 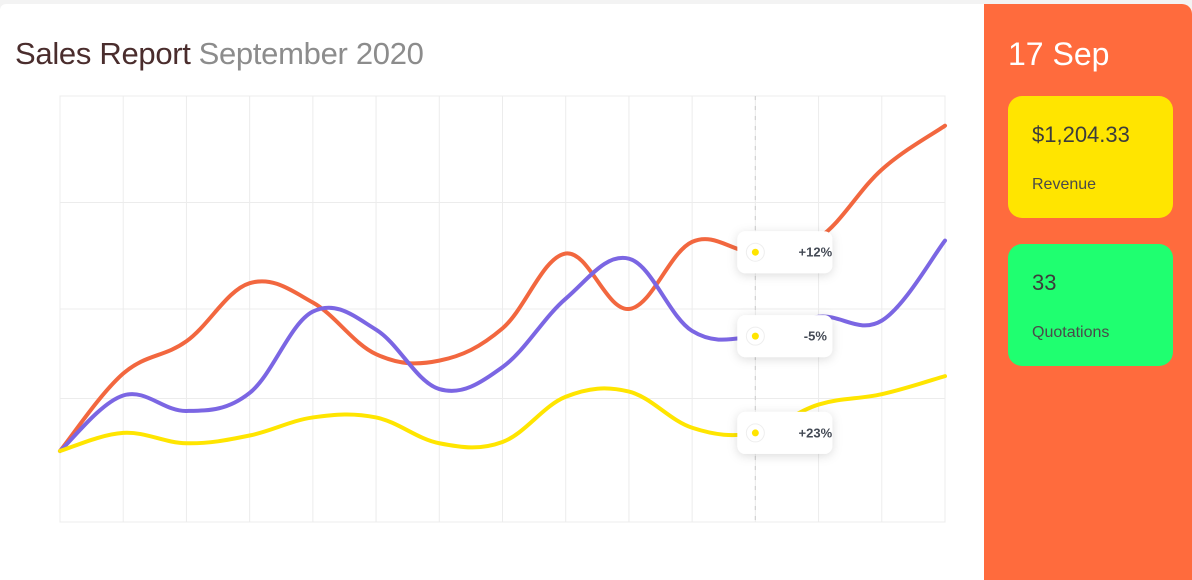 What do you see at coordinates (1059, 54) in the screenshot?
I see `selected-date: 17 Sep` at bounding box center [1059, 54].